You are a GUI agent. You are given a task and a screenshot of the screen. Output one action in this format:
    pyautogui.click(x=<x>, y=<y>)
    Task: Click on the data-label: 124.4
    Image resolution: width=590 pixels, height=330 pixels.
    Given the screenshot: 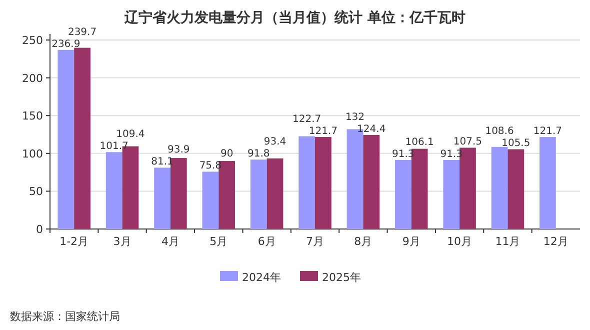 What is the action you would take?
    pyautogui.click(x=371, y=129)
    